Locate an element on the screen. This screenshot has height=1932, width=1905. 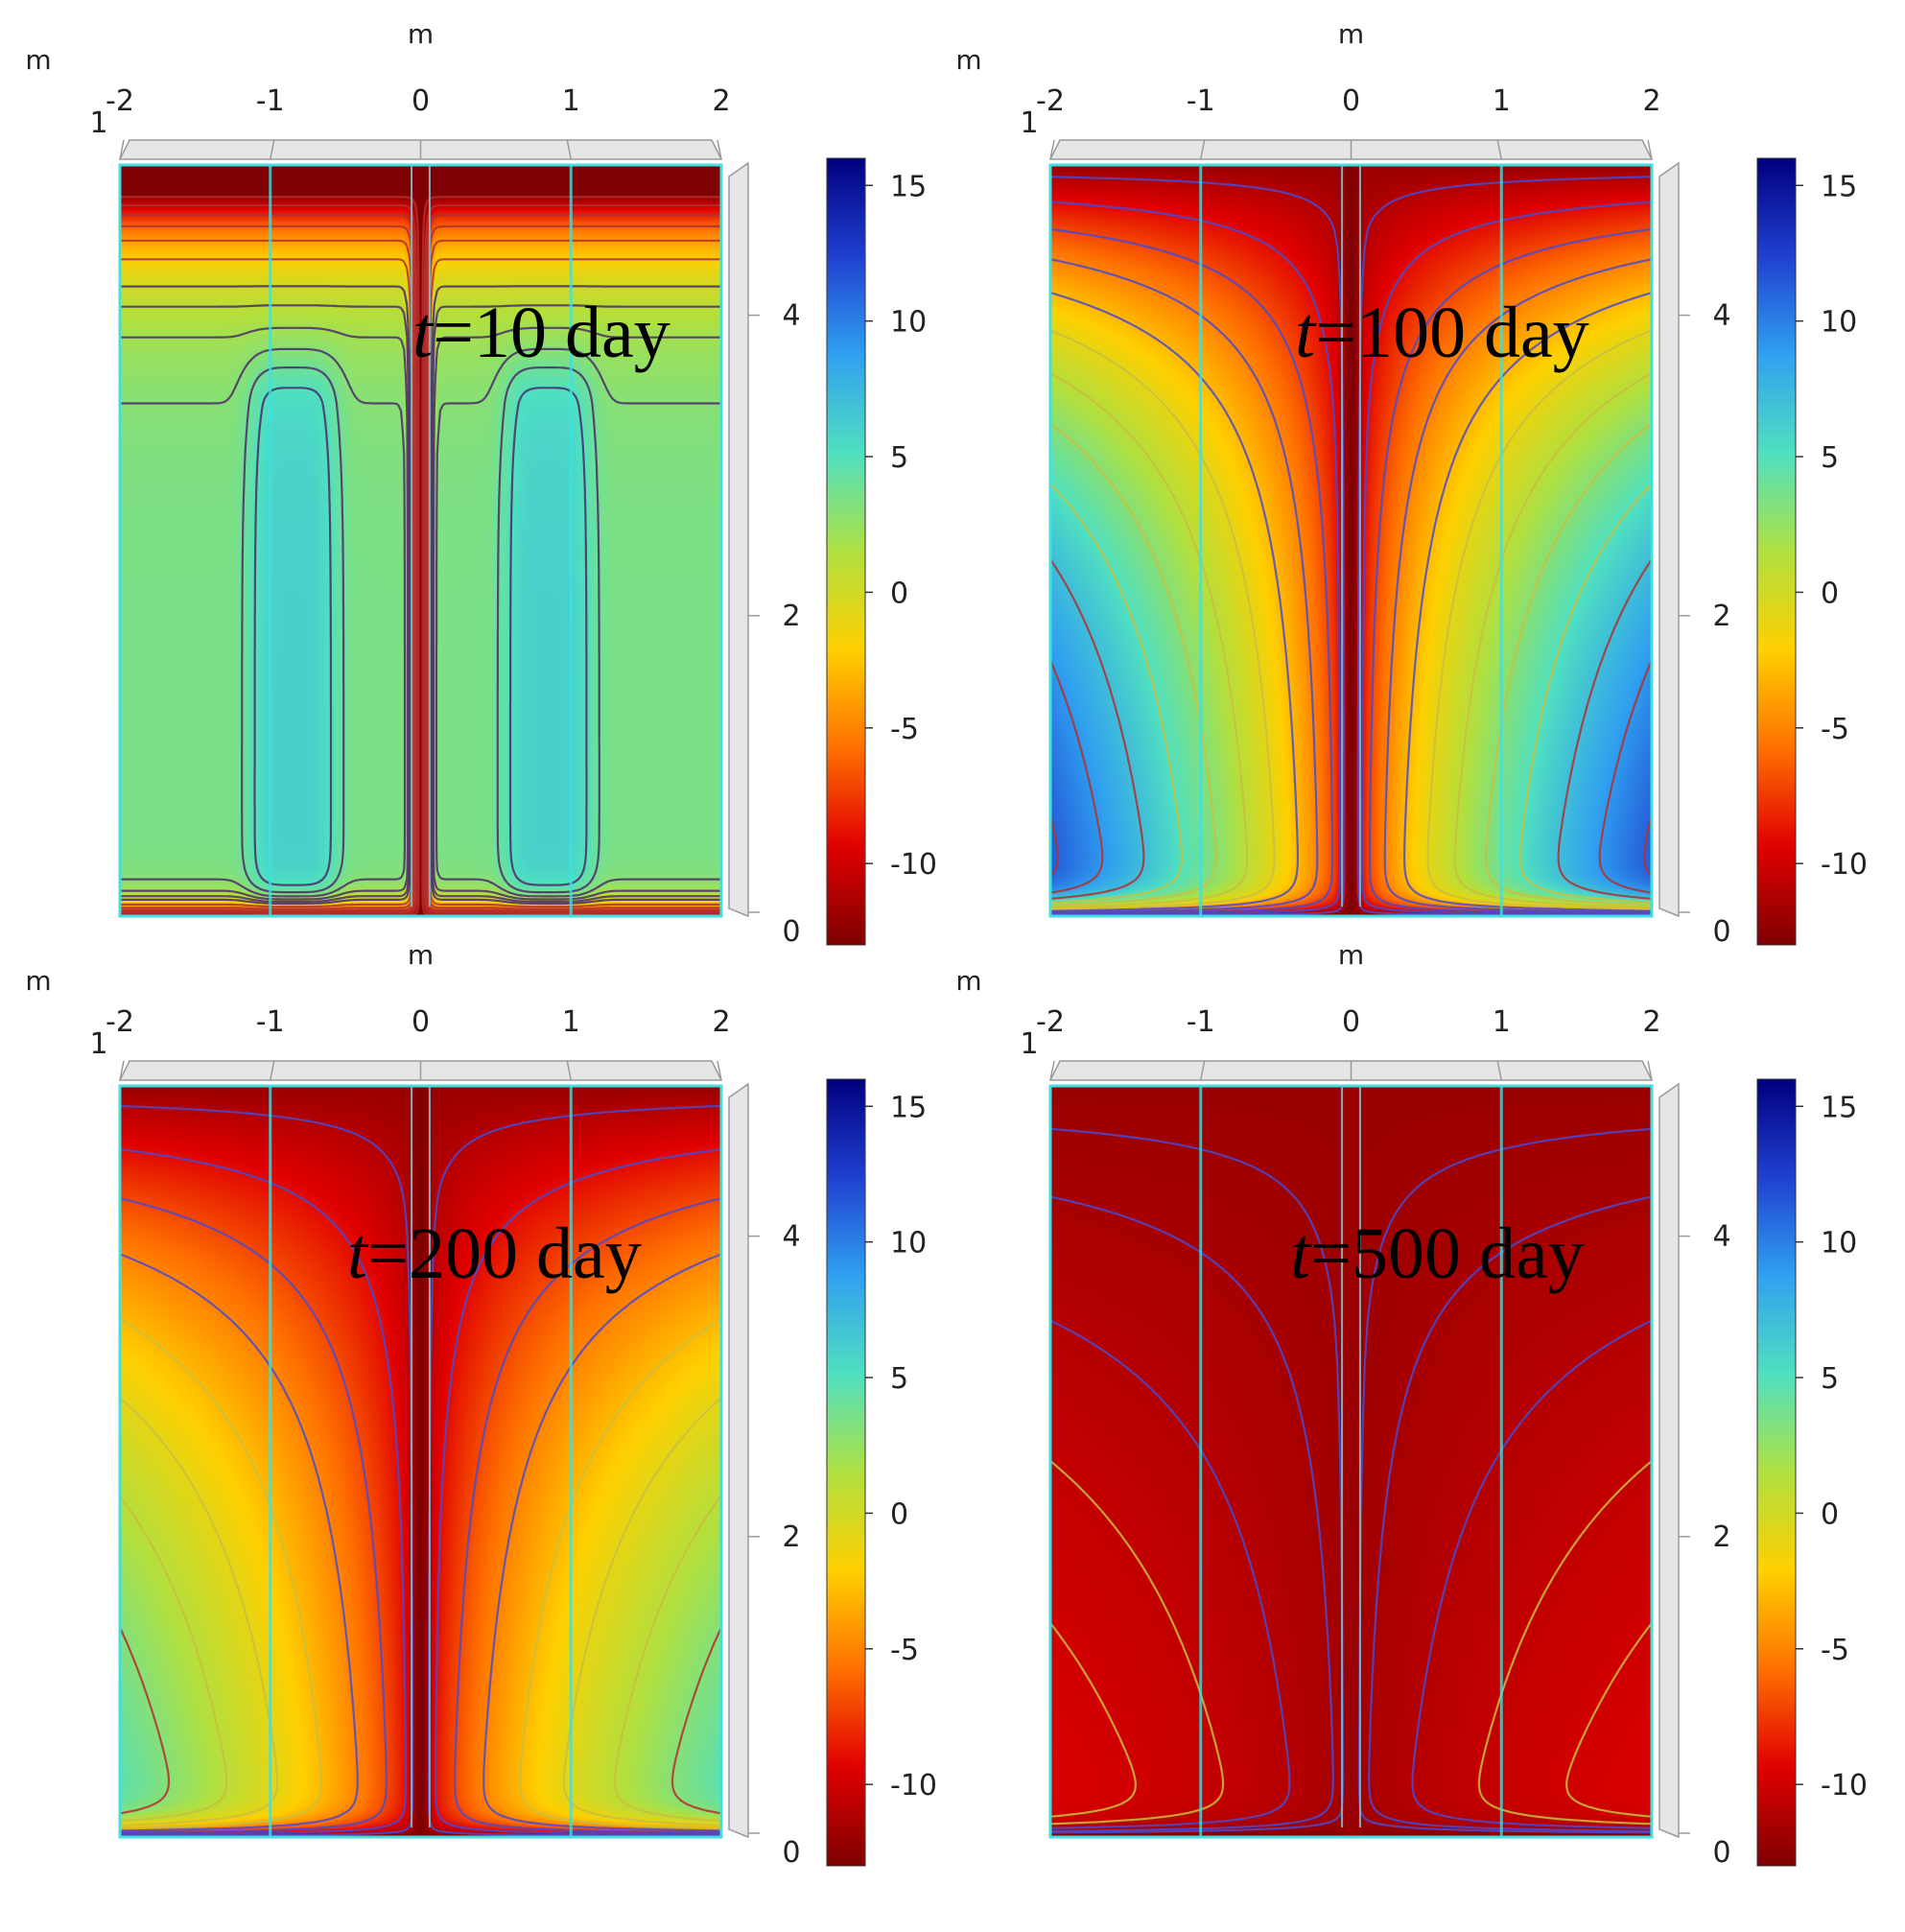
time-label: t=10 day is located at coordinates (541, 333).